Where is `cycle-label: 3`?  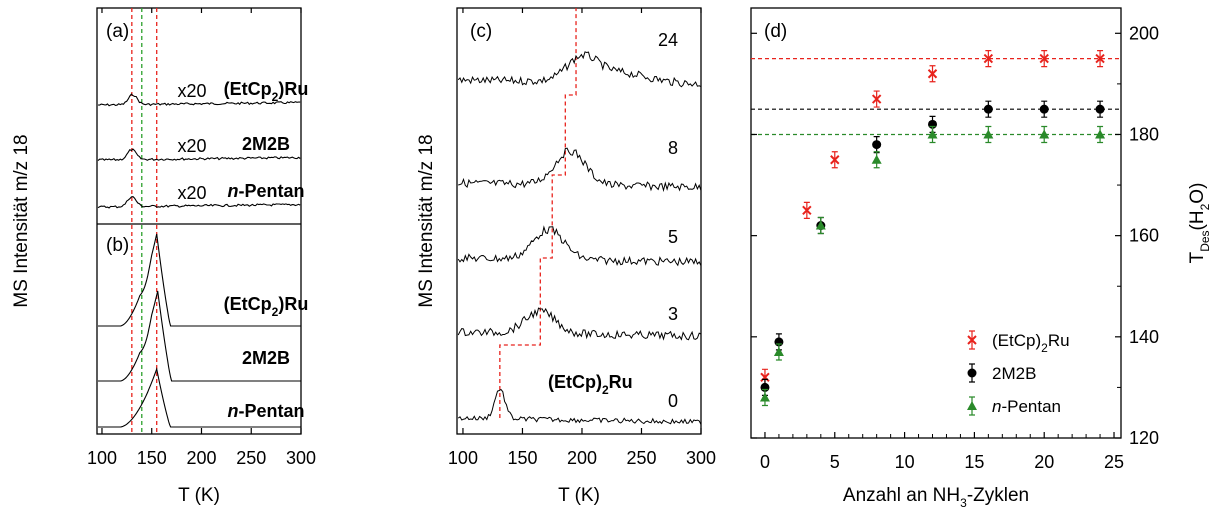 cycle-label: 3 is located at coordinates (673, 314).